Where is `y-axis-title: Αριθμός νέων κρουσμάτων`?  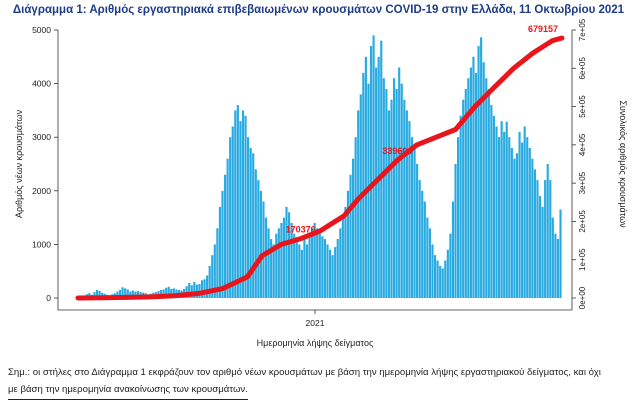 y-axis-title: Αριθμός νέων κρουσμάτων is located at coordinates (19, 163).